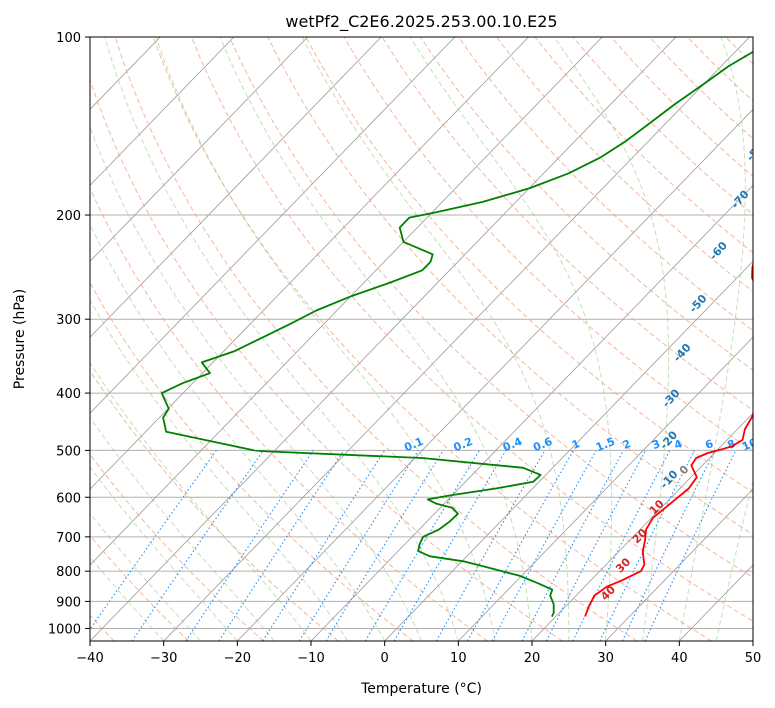 Image resolution: width=775 pixels, height=708 pixels. Describe the element at coordinates (656, 444) in the screenshot. I see `mixing-ratio-label: 3` at that location.